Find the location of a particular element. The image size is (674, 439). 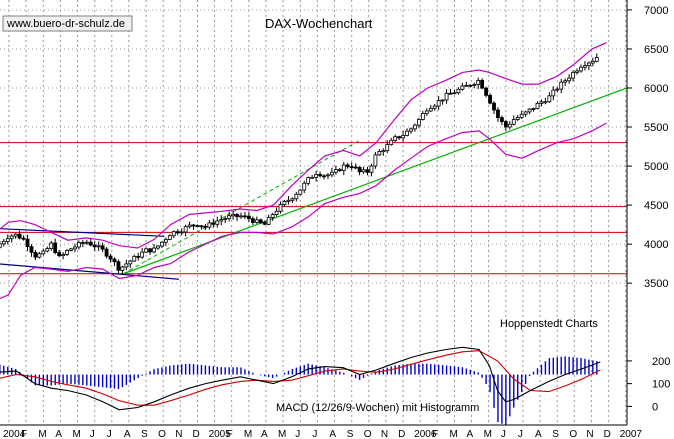

month-label: F is located at coordinates (230, 434).